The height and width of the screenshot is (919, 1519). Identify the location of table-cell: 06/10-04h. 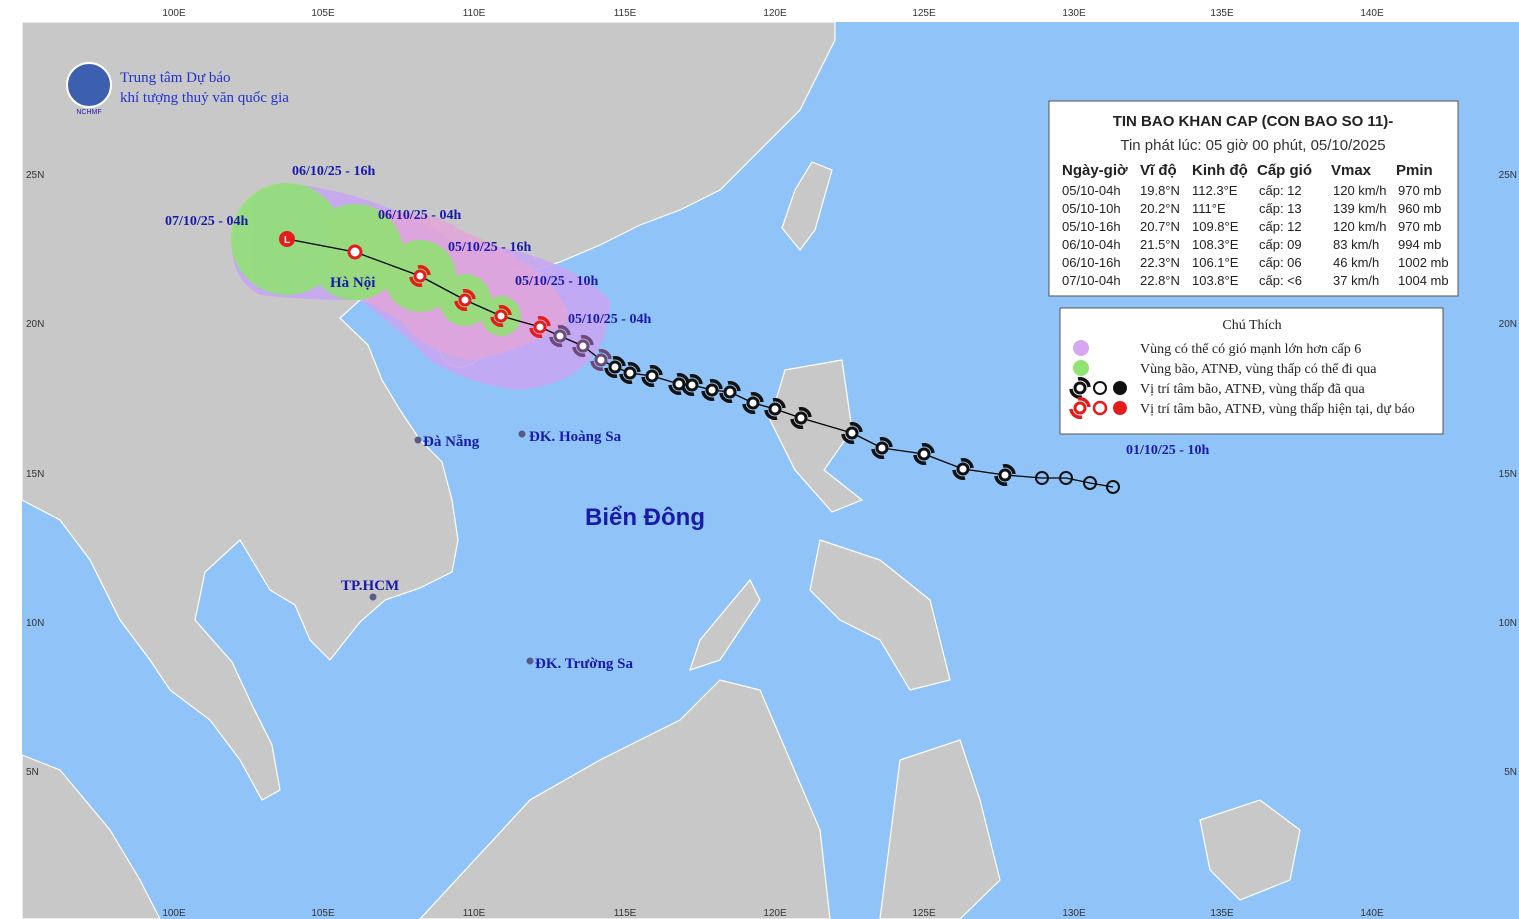
(1091, 244).